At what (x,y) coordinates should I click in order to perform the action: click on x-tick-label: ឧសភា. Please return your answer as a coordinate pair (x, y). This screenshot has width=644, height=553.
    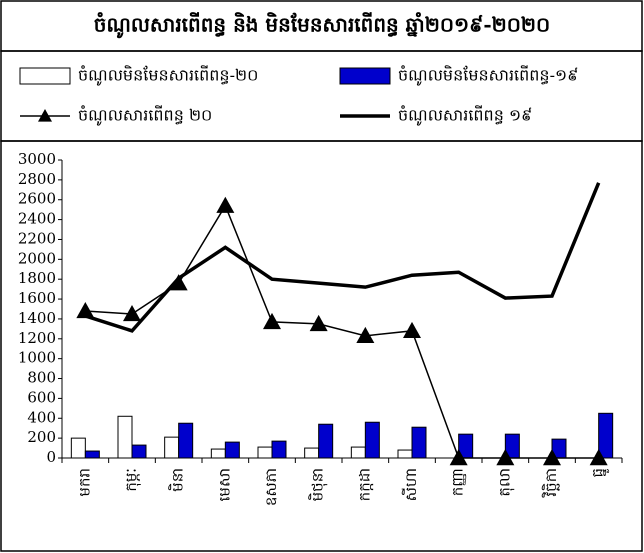
    Looking at the image, I should click on (271, 487).